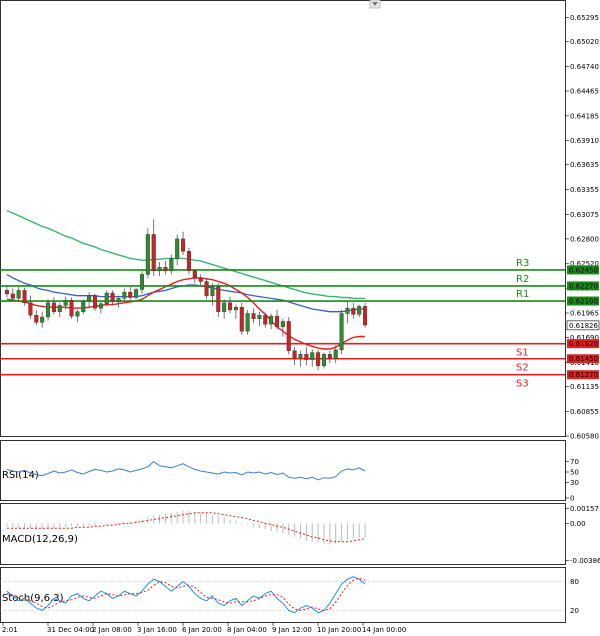  Describe the element at coordinates (522, 353) in the screenshot. I see `level-name-s1: S1` at that location.